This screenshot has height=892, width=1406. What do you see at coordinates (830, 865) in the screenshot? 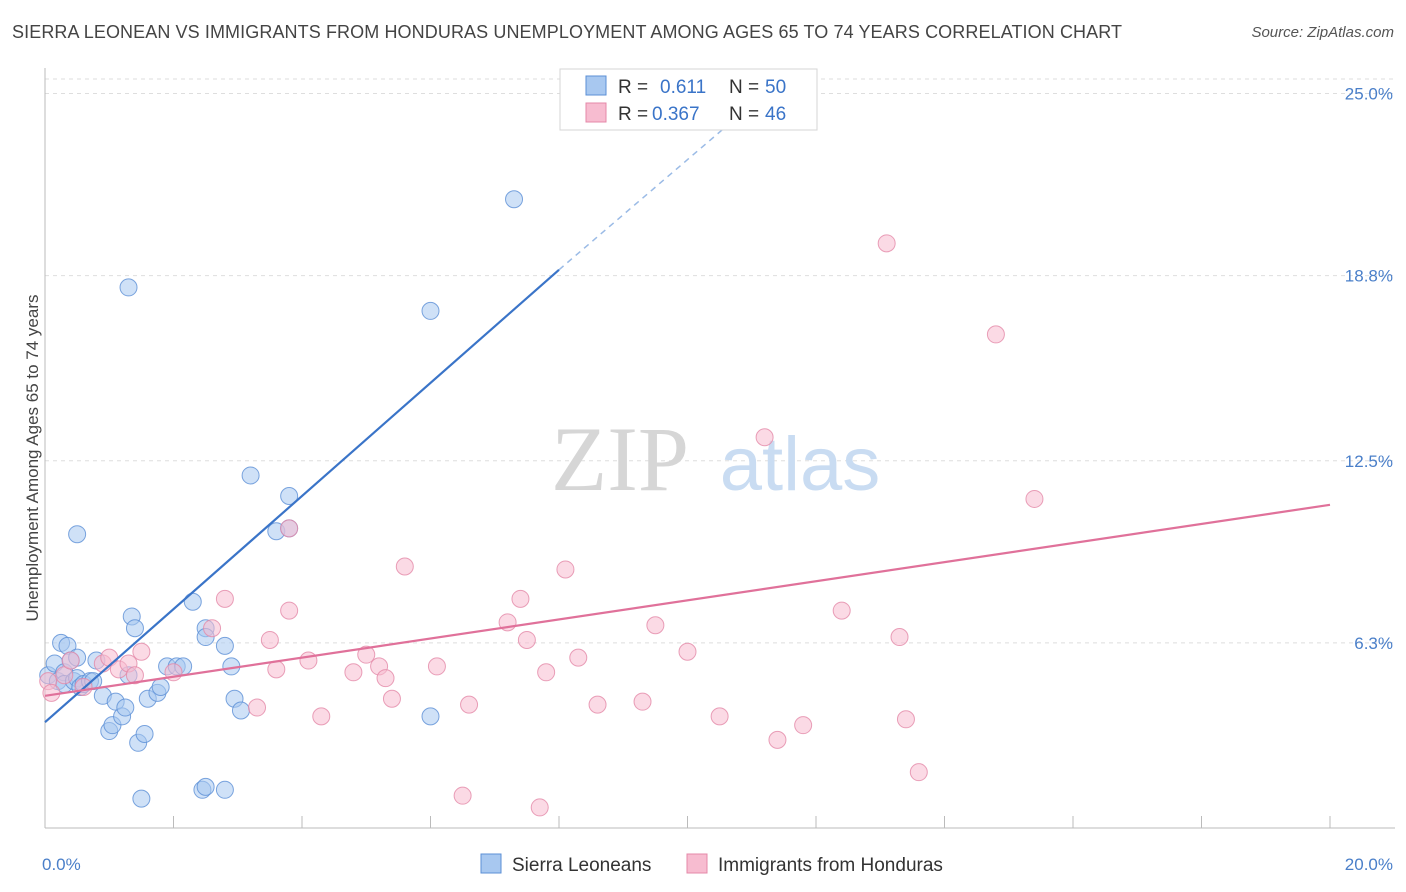
I see `bottom-legend-label-1: Immigrants from Honduras` at bounding box center [830, 865].